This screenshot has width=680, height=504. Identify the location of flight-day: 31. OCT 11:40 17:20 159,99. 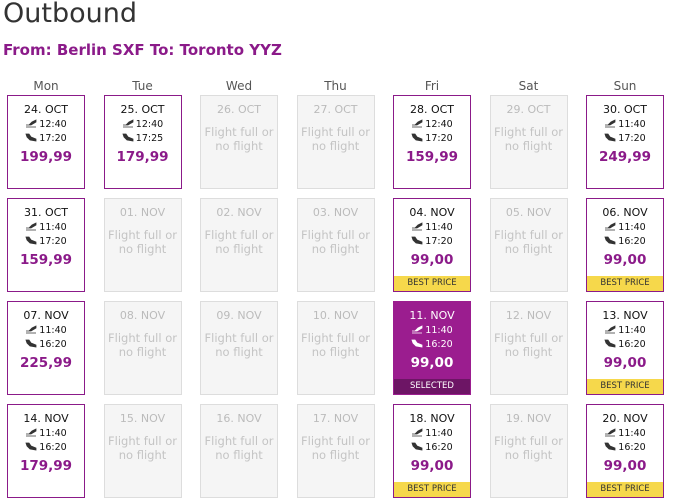
(46, 245).